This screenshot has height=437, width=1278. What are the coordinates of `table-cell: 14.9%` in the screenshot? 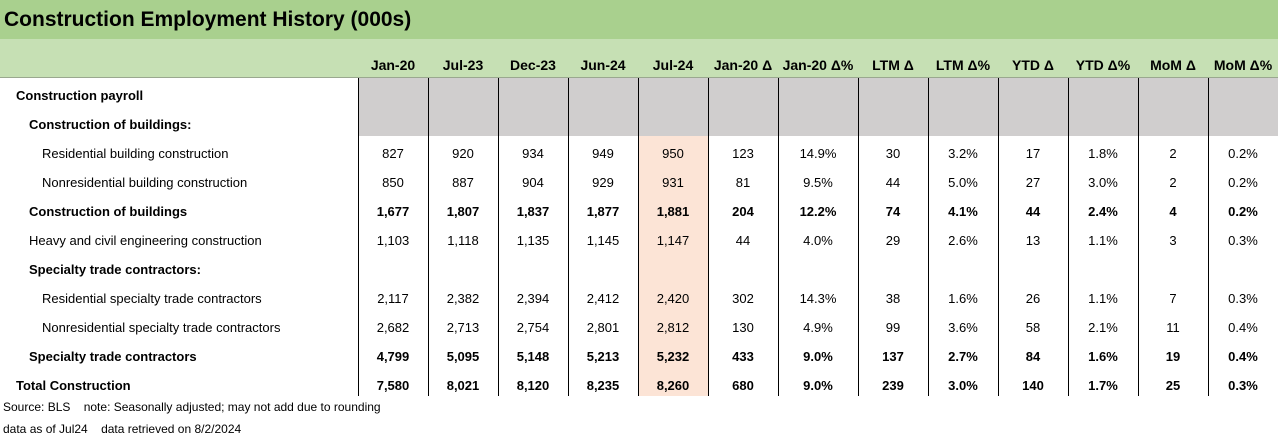 It's located at (818, 153).